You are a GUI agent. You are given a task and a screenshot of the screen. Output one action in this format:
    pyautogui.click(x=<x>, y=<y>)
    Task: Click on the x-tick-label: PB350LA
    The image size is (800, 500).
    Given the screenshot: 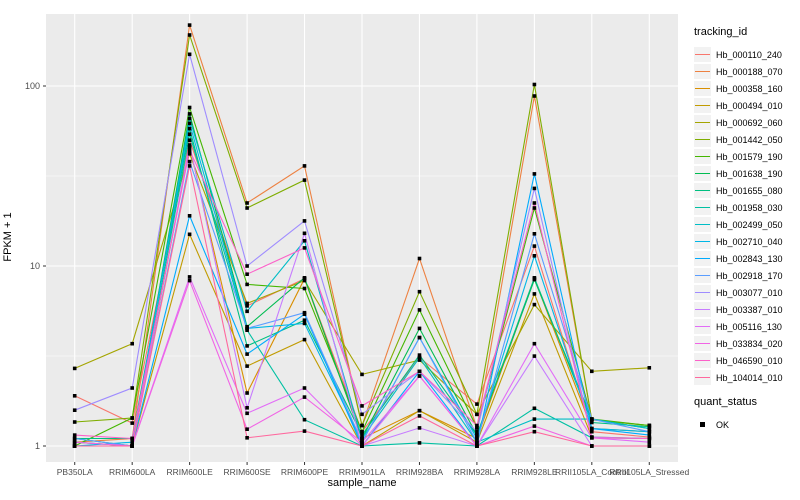 What is the action you would take?
    pyautogui.click(x=75, y=472)
    